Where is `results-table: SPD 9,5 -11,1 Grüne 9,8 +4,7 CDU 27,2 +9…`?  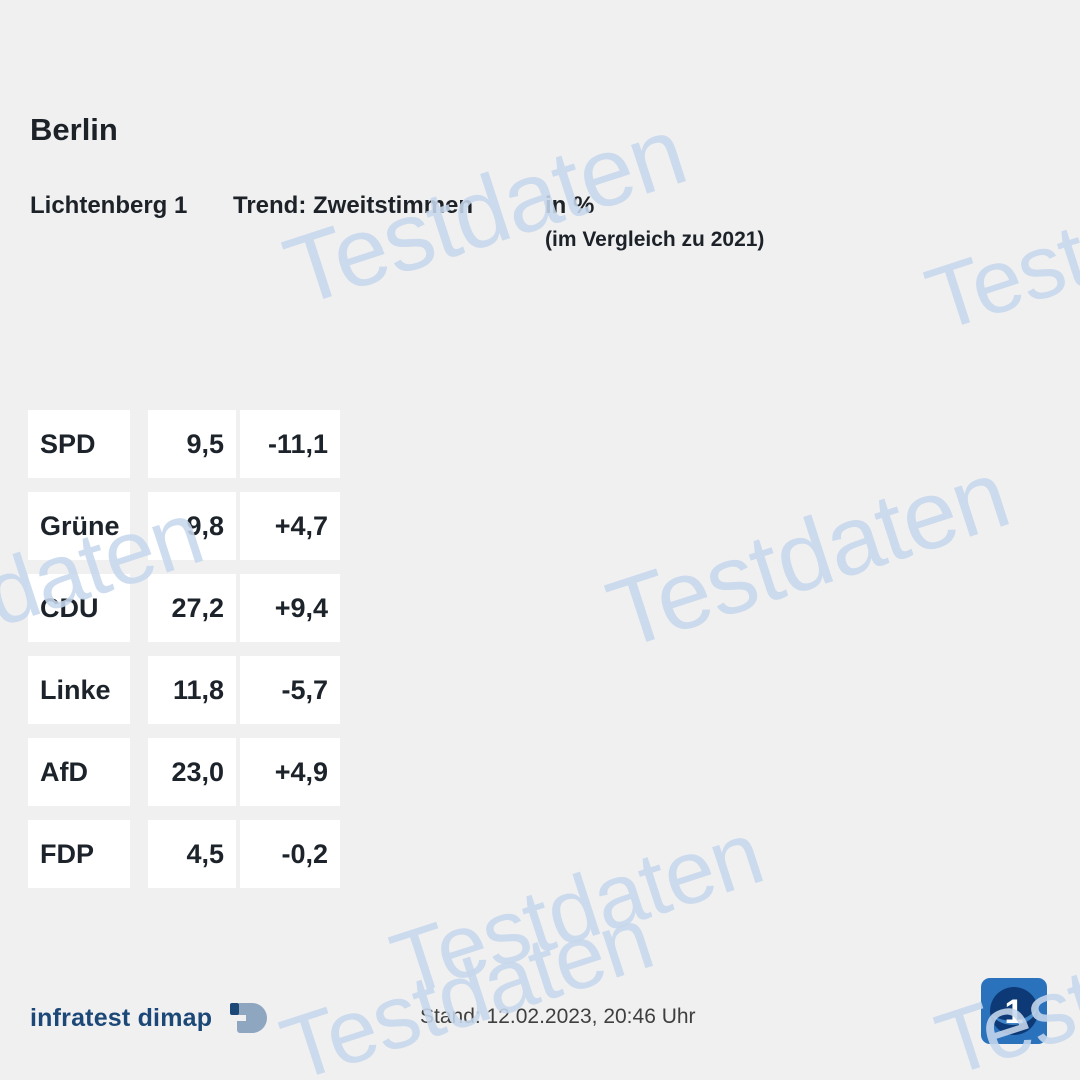
results-table: SPD 9,5 -11,1 Grüne 9,8 +4,7 CDU 27,2 +9… is located at coordinates (184, 656).